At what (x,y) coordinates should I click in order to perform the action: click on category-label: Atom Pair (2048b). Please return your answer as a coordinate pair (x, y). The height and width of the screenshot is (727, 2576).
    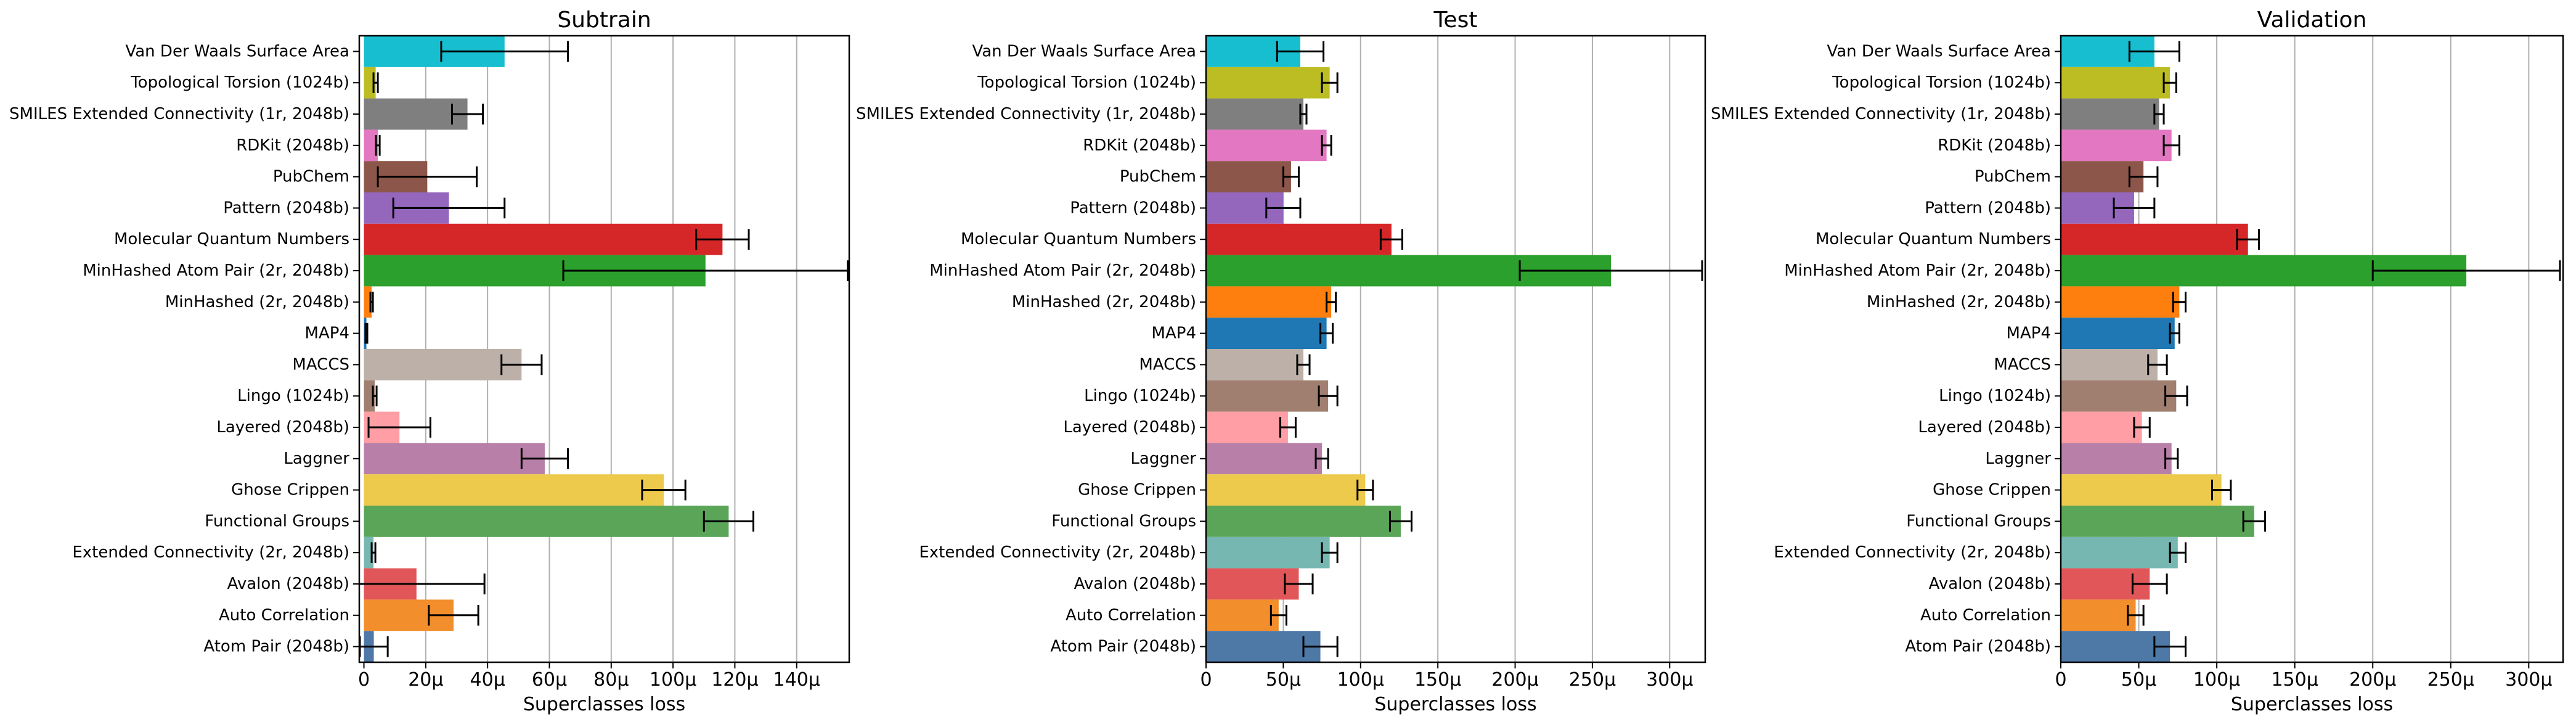
    Looking at the image, I should click on (1123, 647).